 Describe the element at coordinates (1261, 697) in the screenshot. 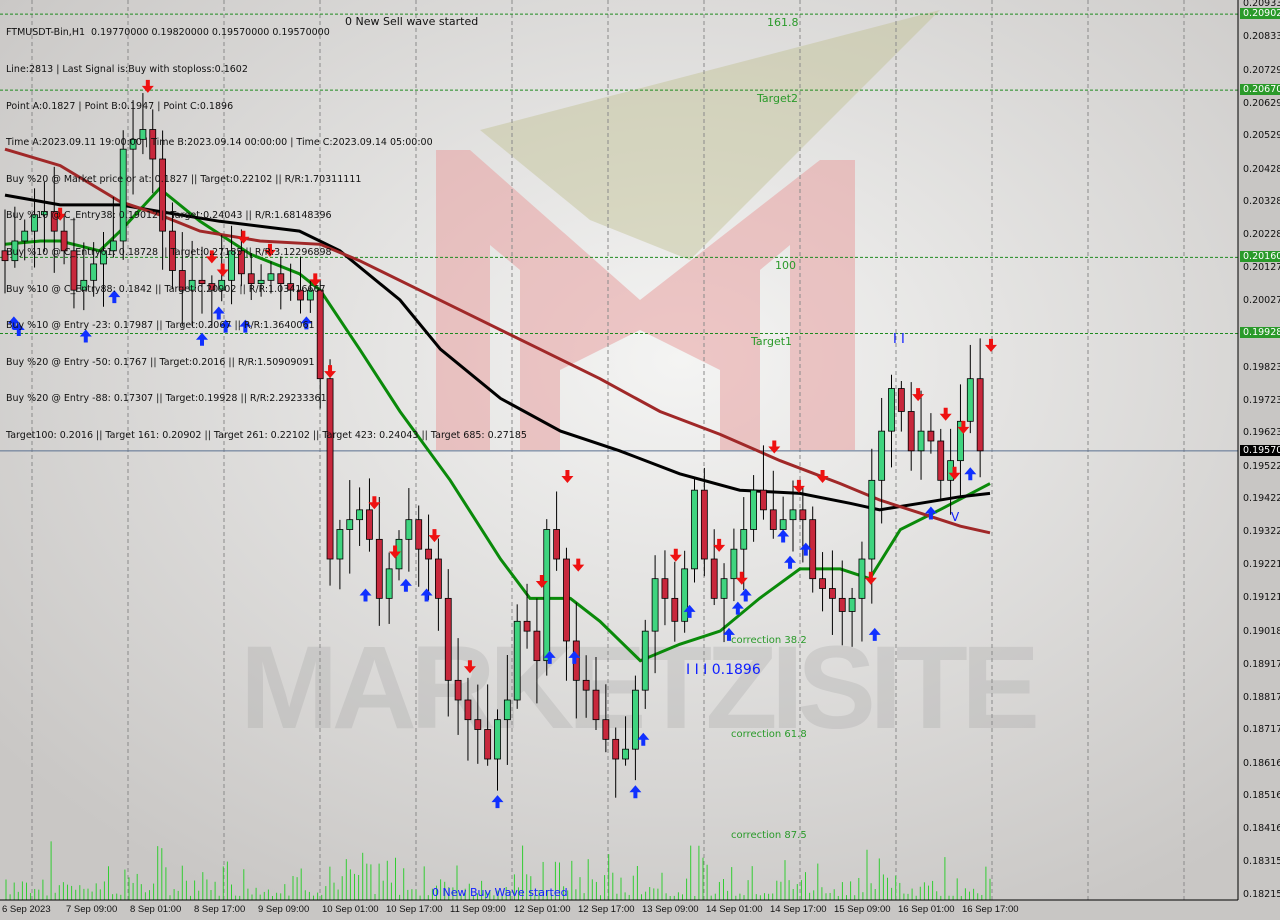

I see `price-tick-label: 0.18817` at that location.